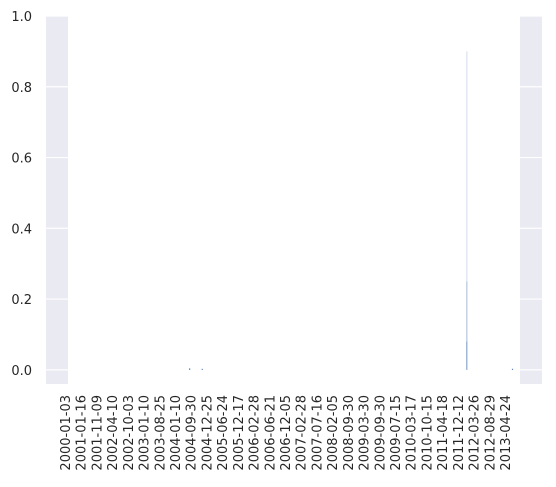 Image resolution: width=556 pixels, height=487 pixels. I want to click on x-tick-label-5: 2003-01-10, so click(145, 433).